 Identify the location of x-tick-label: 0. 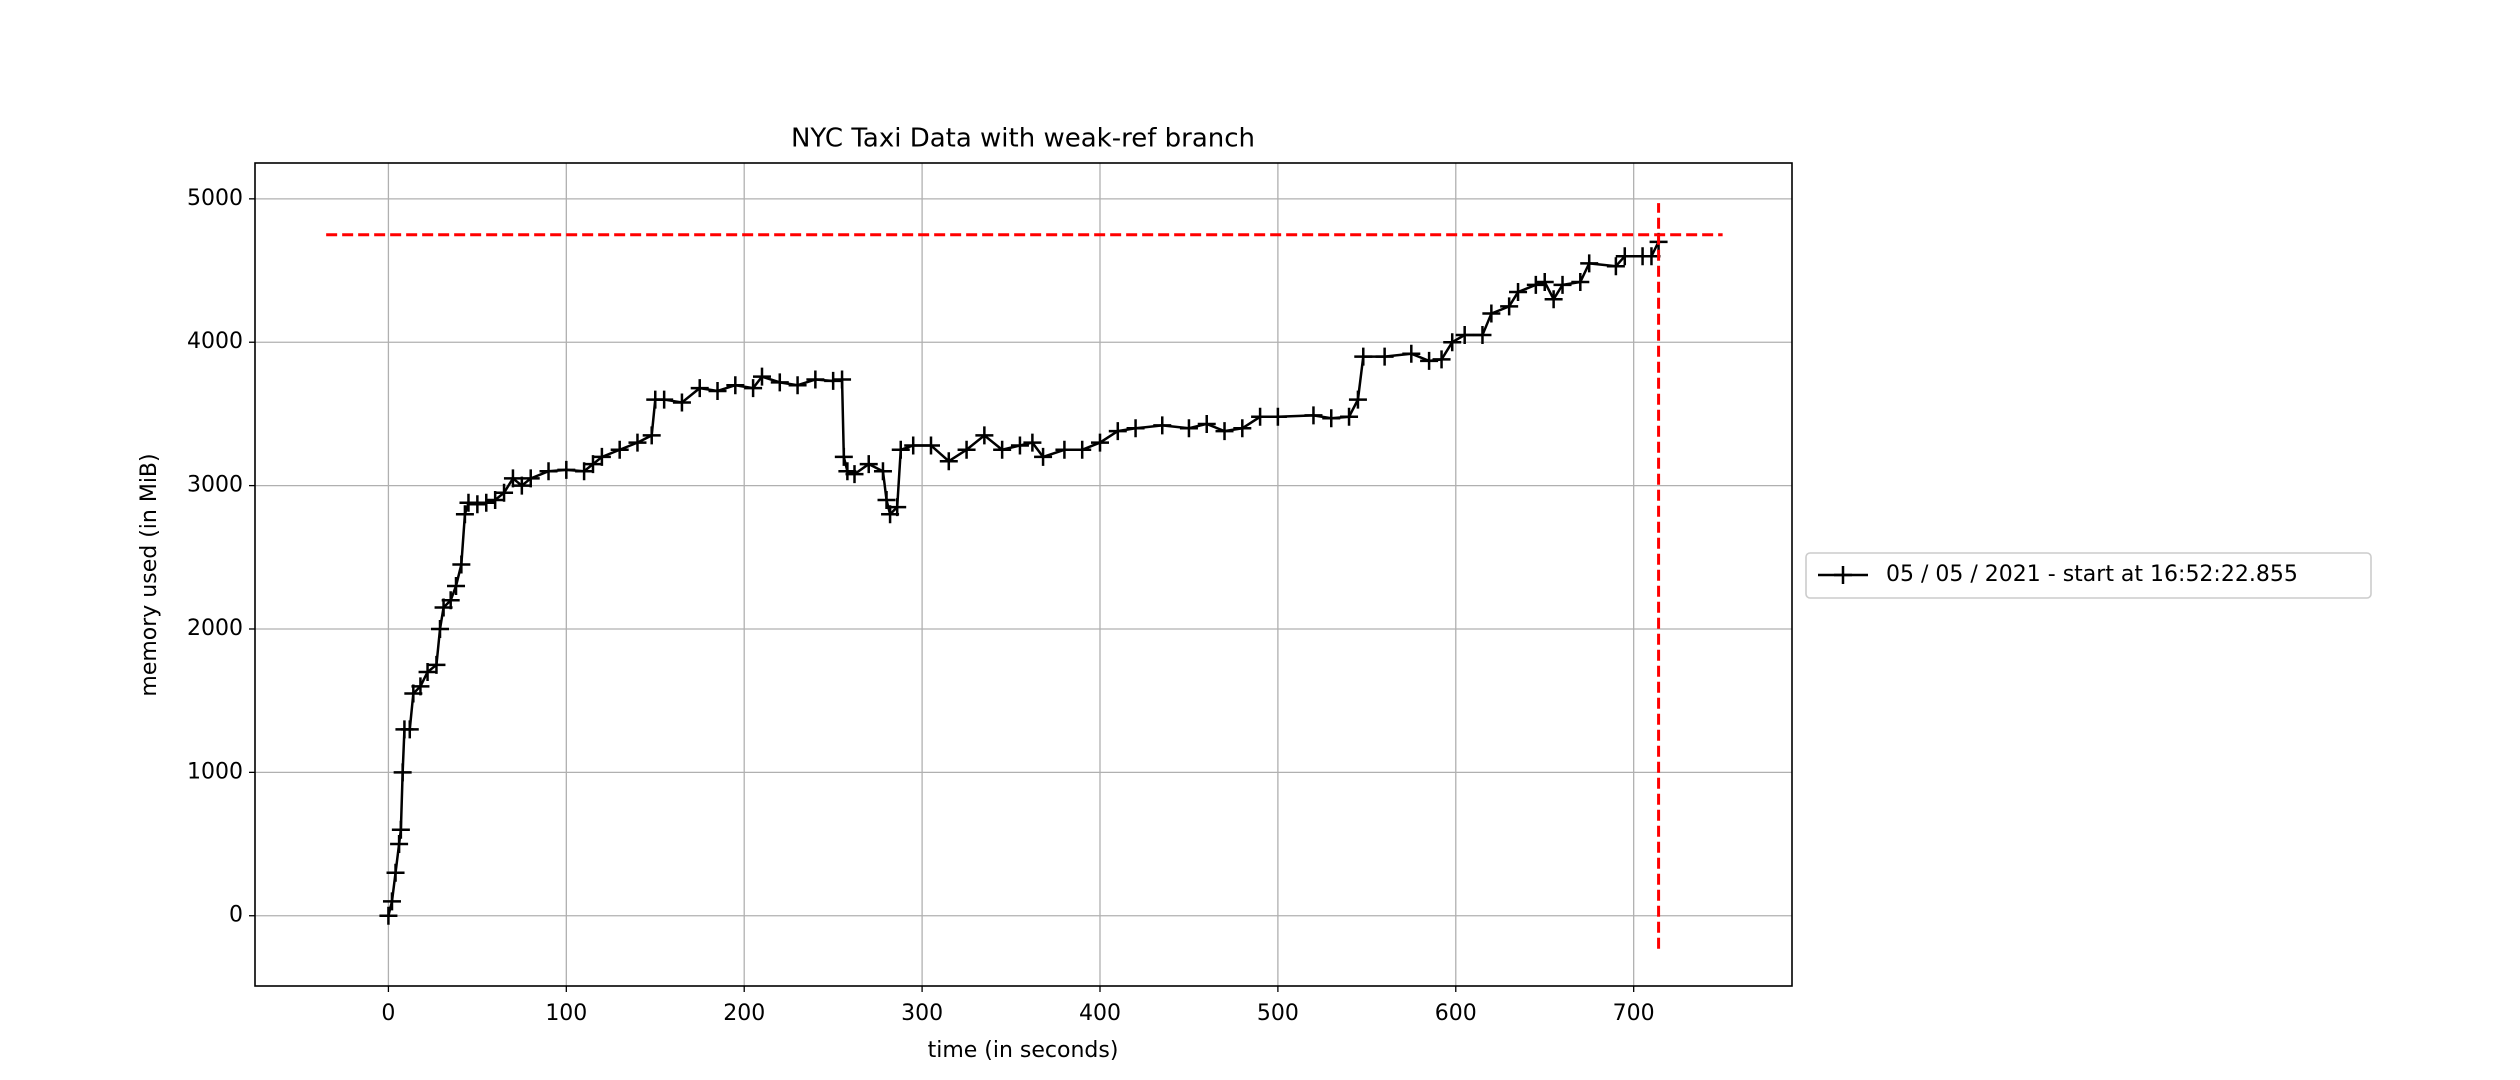
(388, 1013).